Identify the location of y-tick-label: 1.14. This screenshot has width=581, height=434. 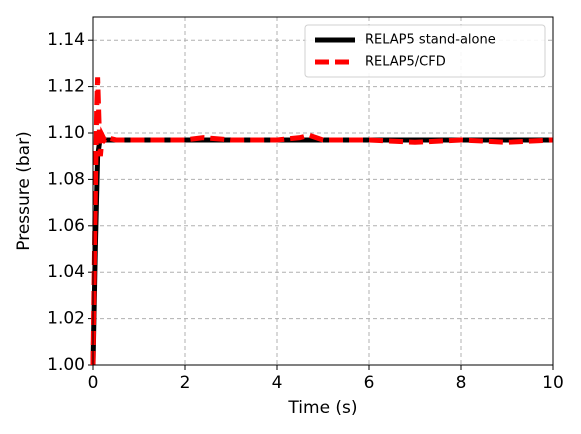
(66, 40).